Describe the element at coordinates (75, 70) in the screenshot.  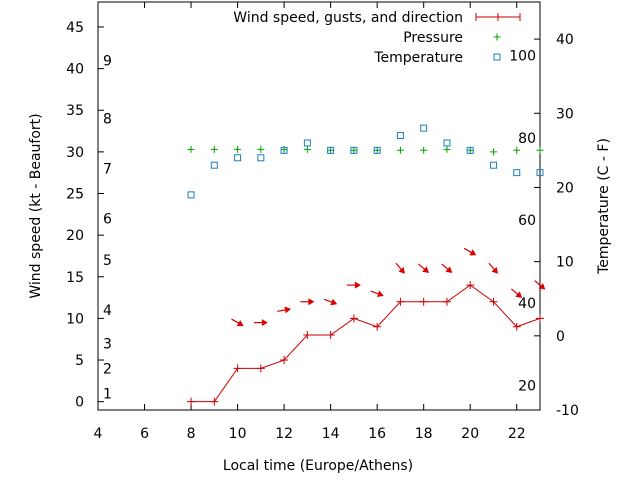
I see `y-tick-label: 40` at that location.